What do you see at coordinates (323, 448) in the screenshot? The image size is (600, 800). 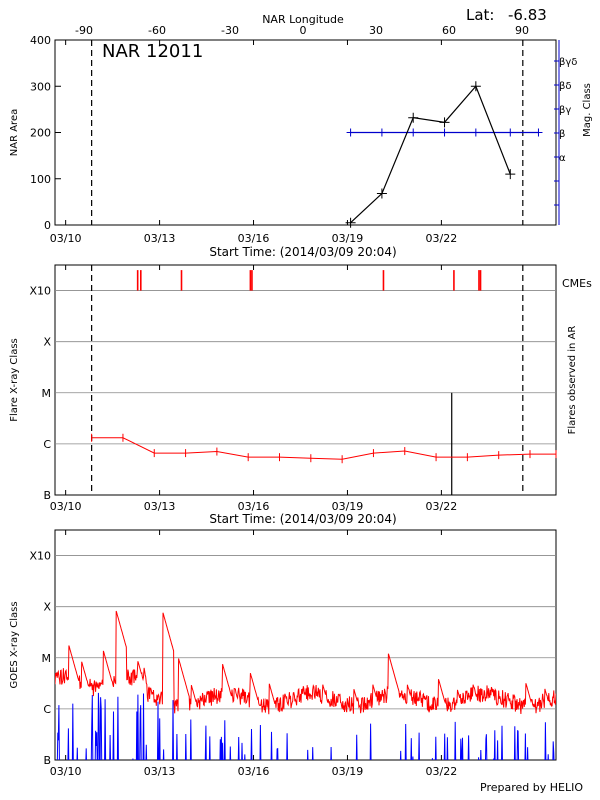 I see `flare-series-line` at bounding box center [323, 448].